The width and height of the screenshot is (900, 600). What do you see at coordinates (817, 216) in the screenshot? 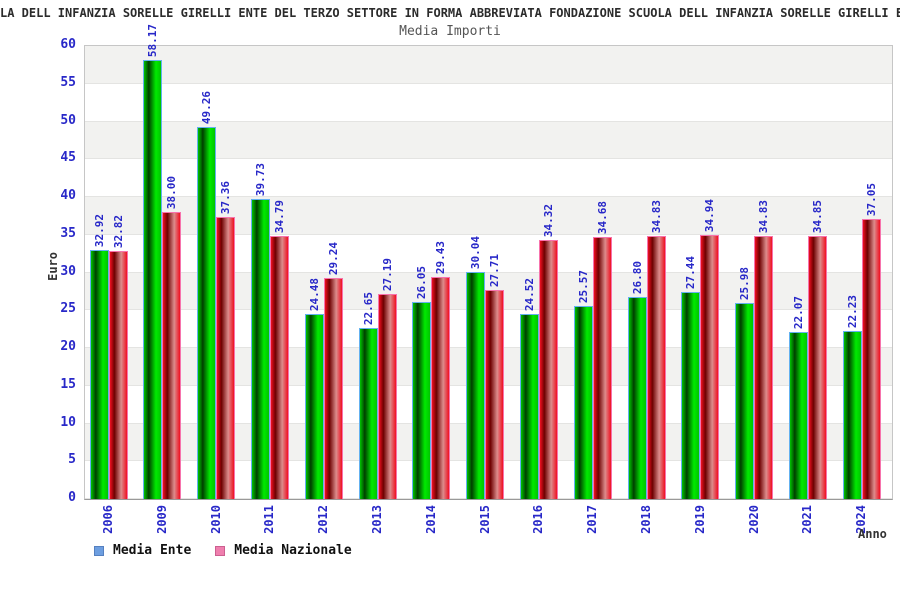
I see `bar-value-label-nazionale-2021: 34.85` at bounding box center [817, 216].